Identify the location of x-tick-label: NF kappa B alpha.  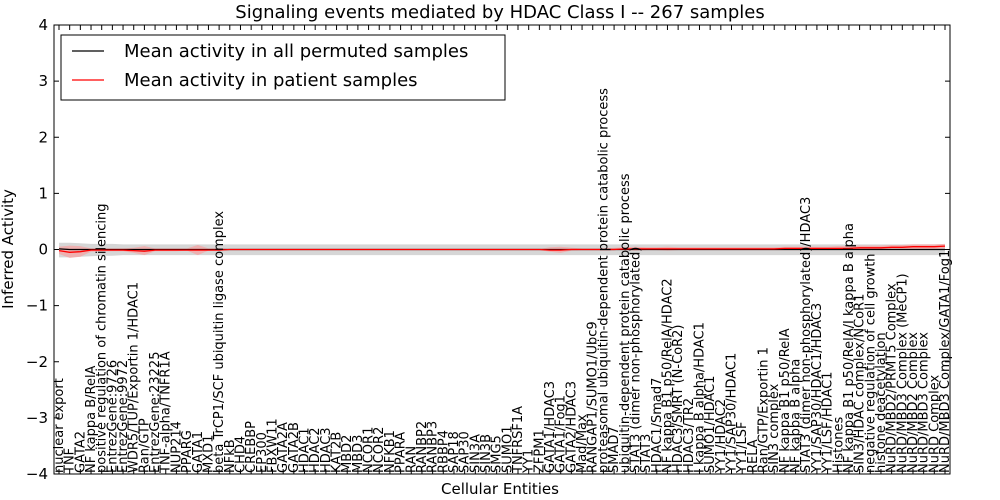
(796, 416).